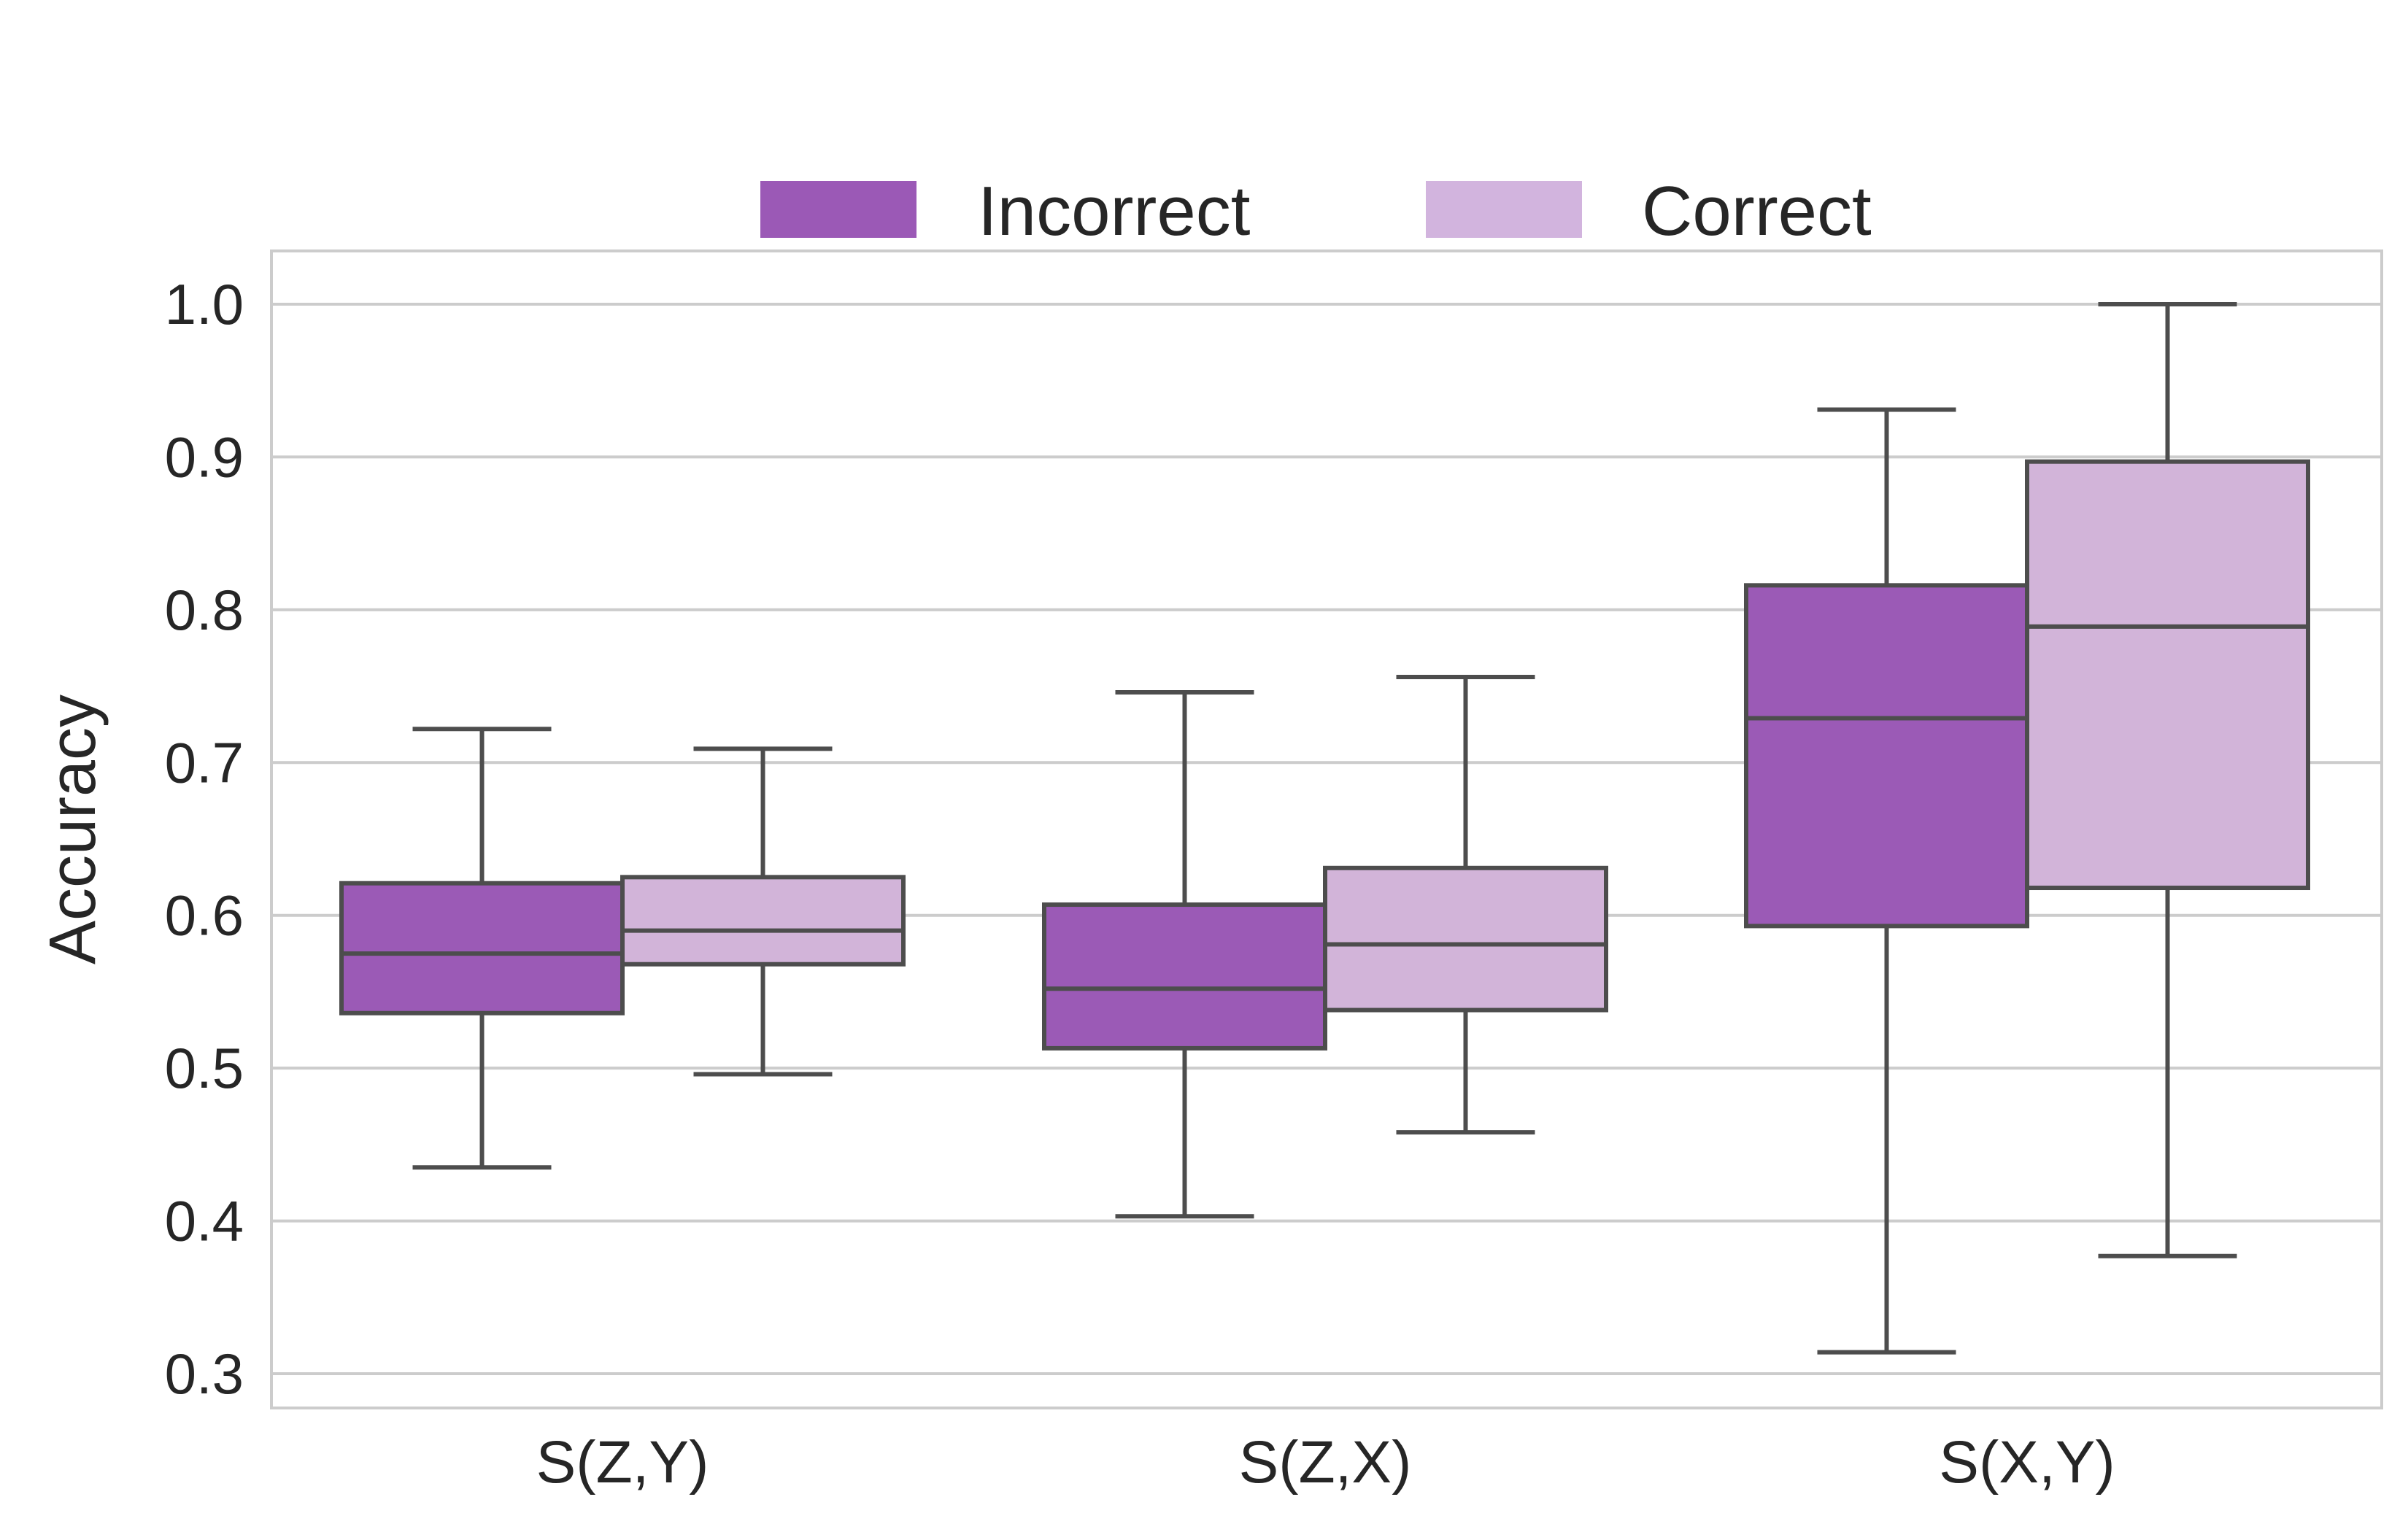 This screenshot has height=1532, width=2408. I want to click on legend-swatch-correct, so click(1504, 210).